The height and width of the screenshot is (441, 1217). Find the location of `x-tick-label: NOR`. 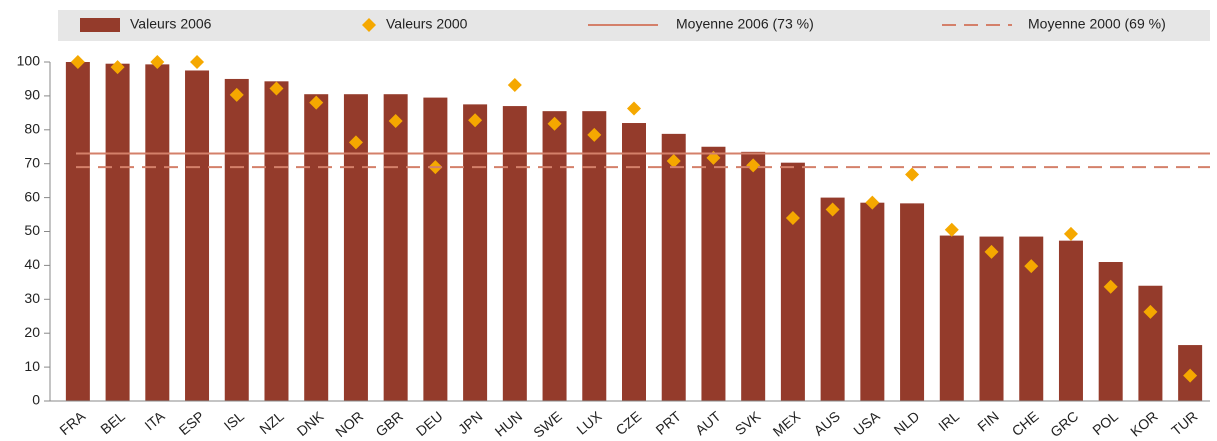

x-tick-label: NOR is located at coordinates (349, 424).